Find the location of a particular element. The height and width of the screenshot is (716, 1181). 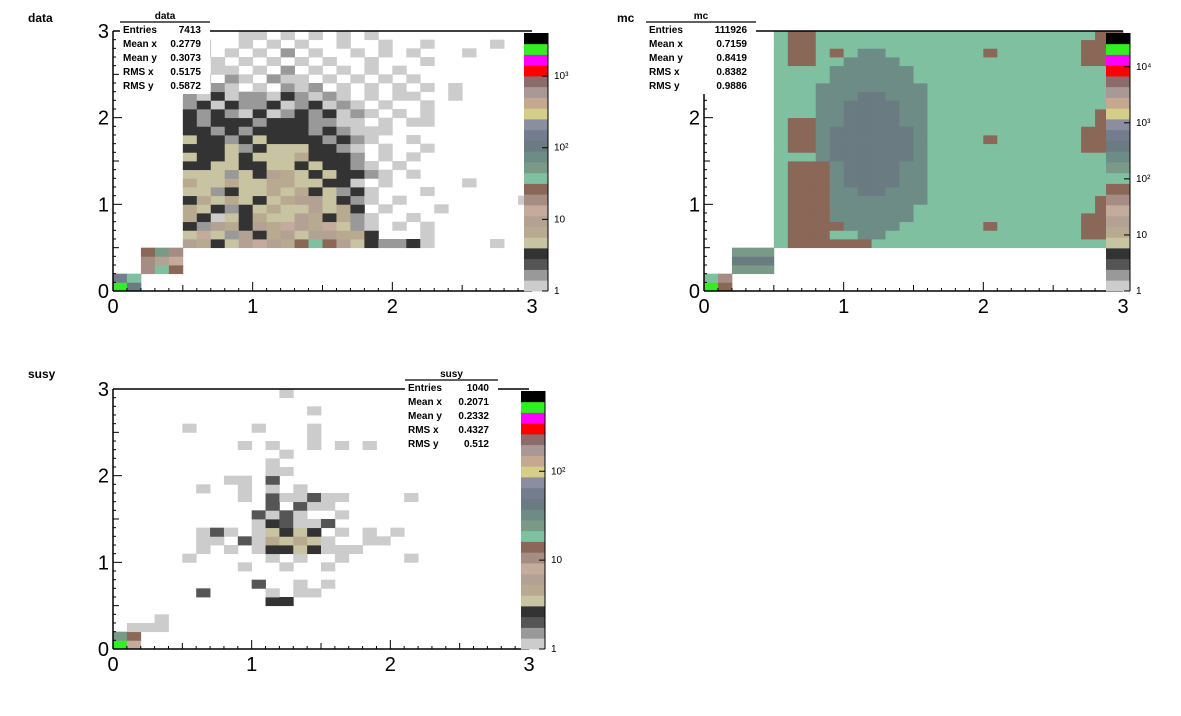

y-tick-label: 2 is located at coordinates (694, 119).